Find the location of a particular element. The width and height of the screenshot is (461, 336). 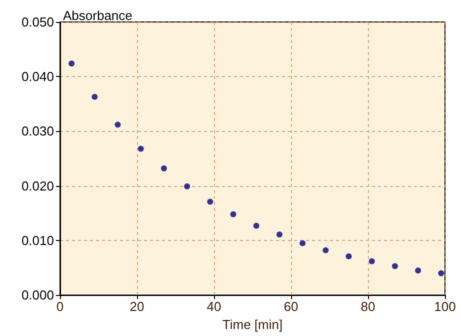

y-tick-label: 0.040 is located at coordinates (37, 76).